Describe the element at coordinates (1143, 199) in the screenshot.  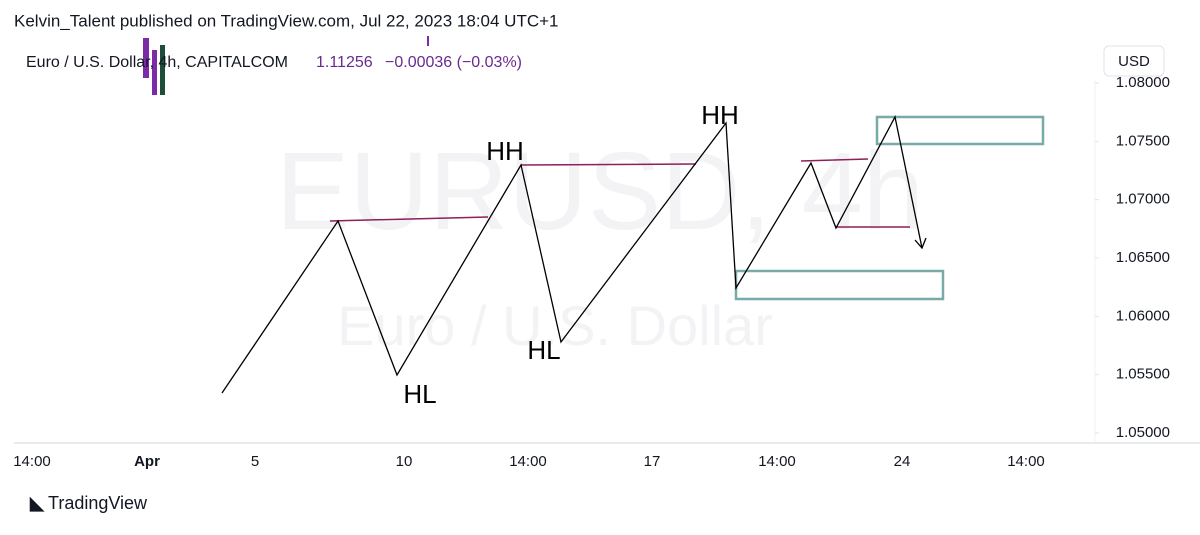
I see `y-tick-label: 1.07000` at that location.